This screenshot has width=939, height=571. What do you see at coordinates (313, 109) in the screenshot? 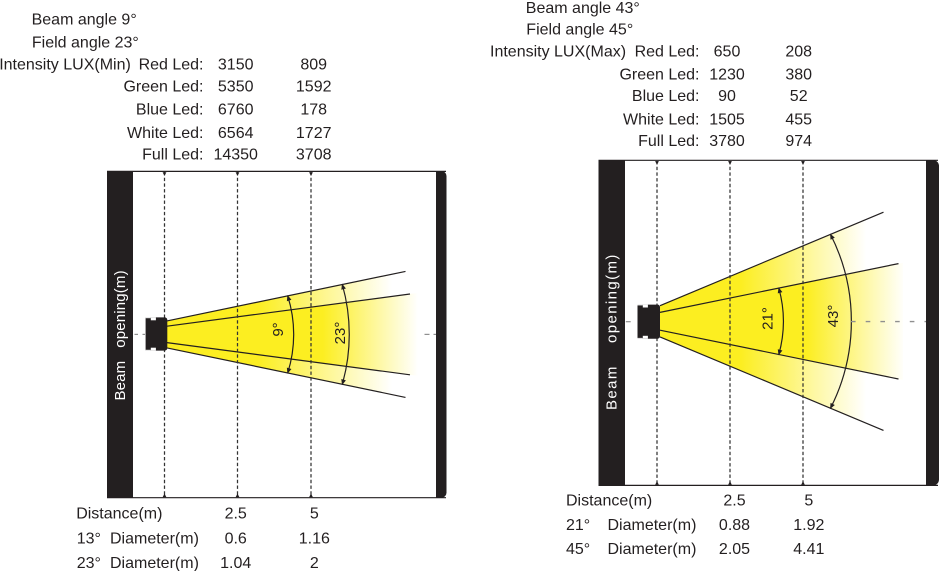
I see `svg-text: 178` at bounding box center [313, 109].